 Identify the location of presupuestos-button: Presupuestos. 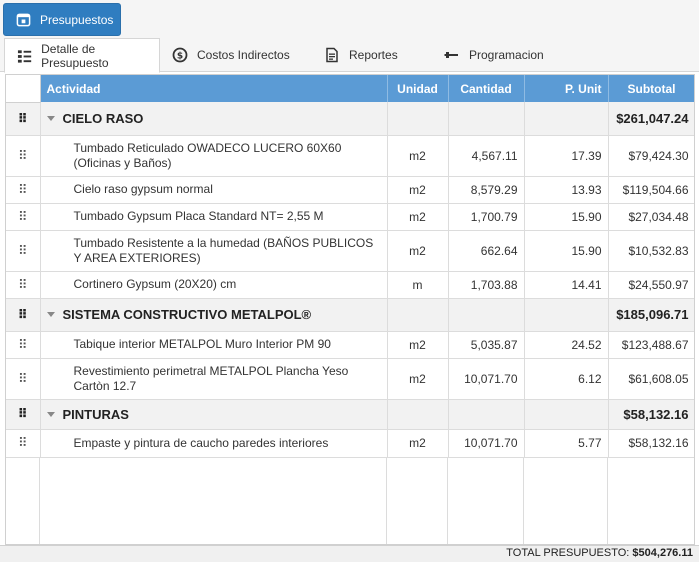
(62, 19).